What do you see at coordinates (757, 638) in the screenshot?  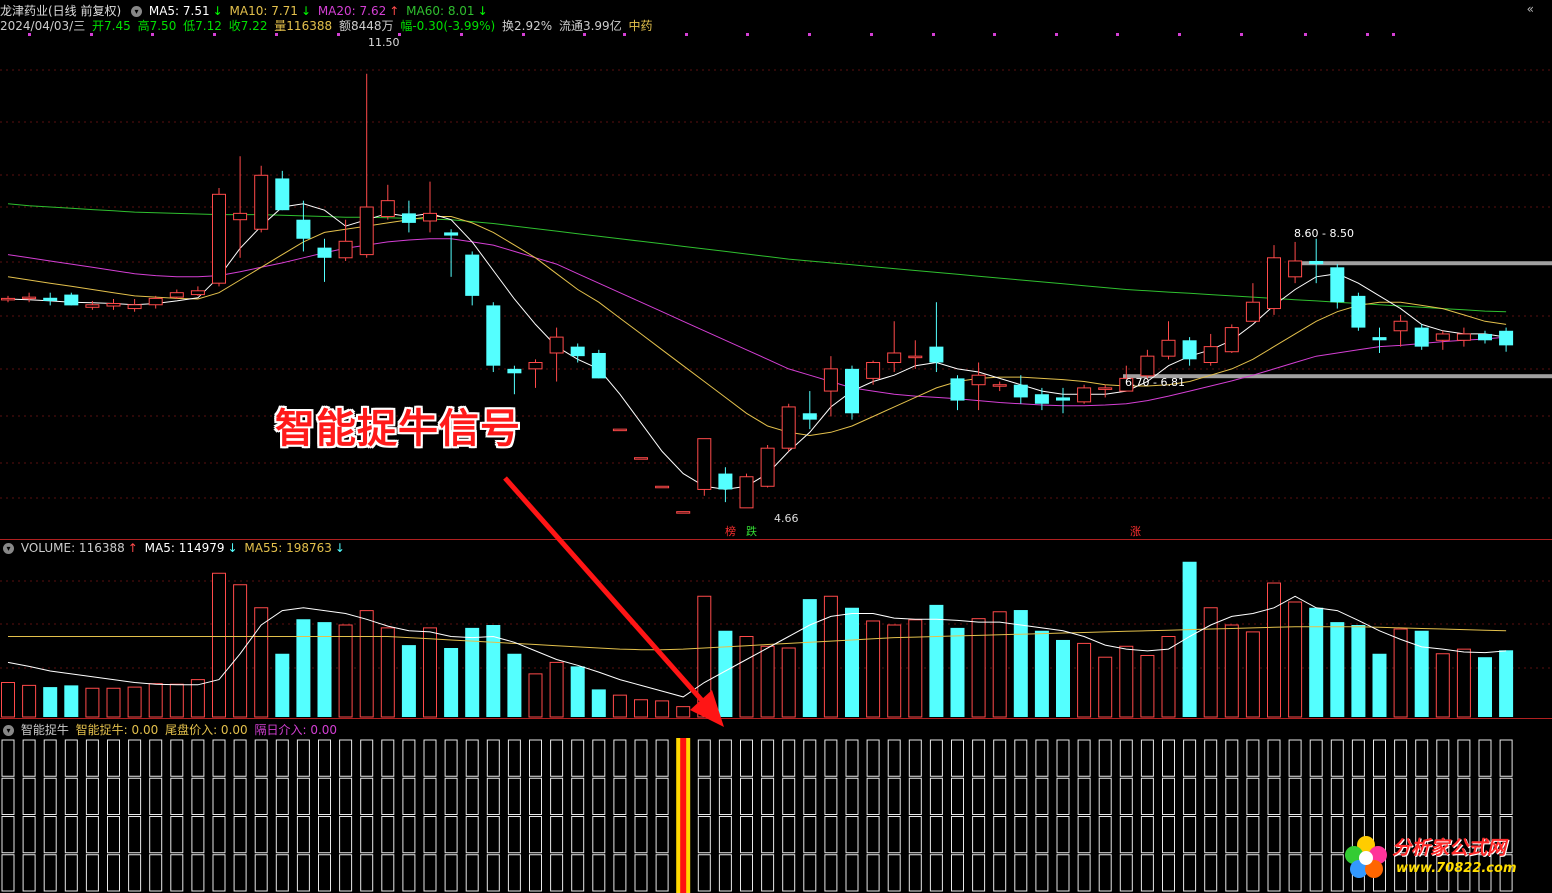 I see `volume-ma55-line` at bounding box center [757, 638].